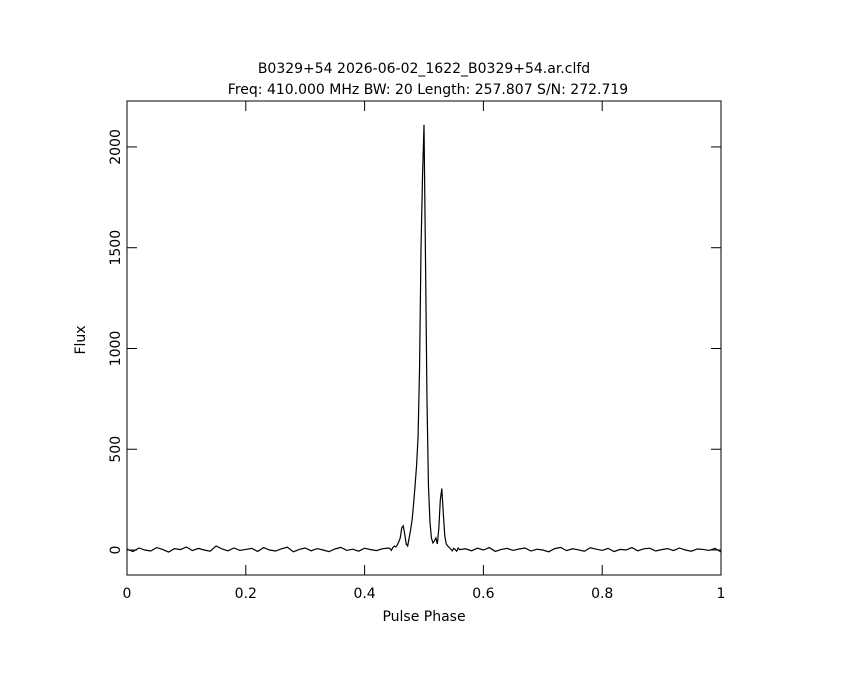 The image size is (850, 680). Describe the element at coordinates (116, 147) in the screenshot. I see `y-tick-label: 2000` at that location.